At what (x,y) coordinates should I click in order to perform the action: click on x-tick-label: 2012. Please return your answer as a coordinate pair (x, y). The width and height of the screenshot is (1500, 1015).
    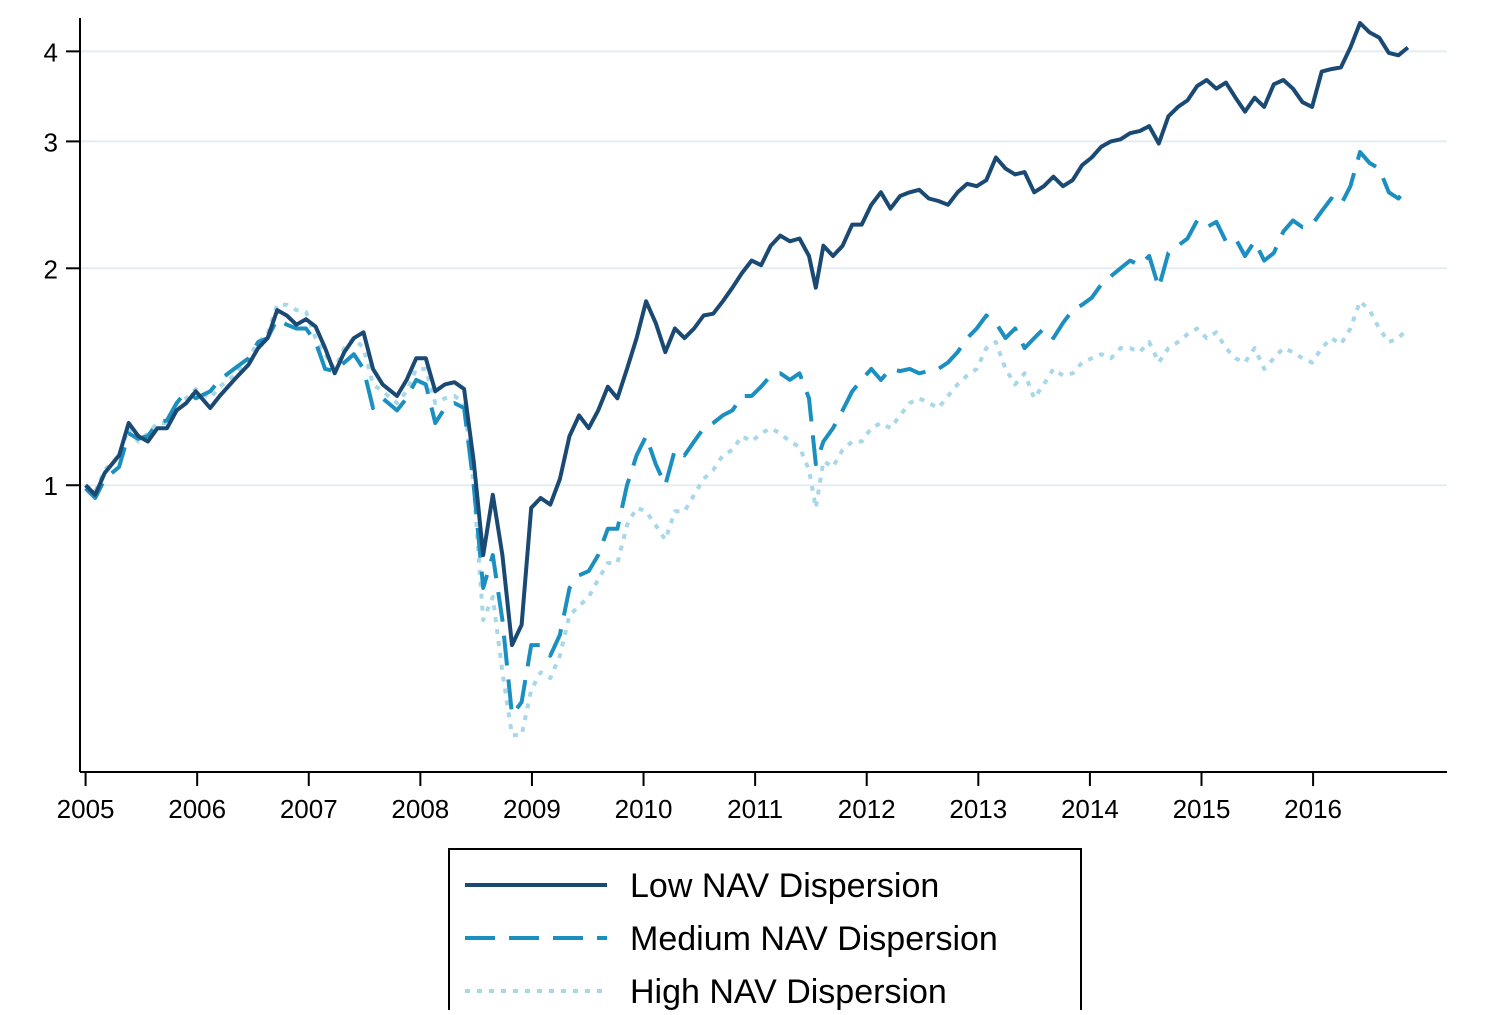
    Looking at the image, I should click on (867, 809).